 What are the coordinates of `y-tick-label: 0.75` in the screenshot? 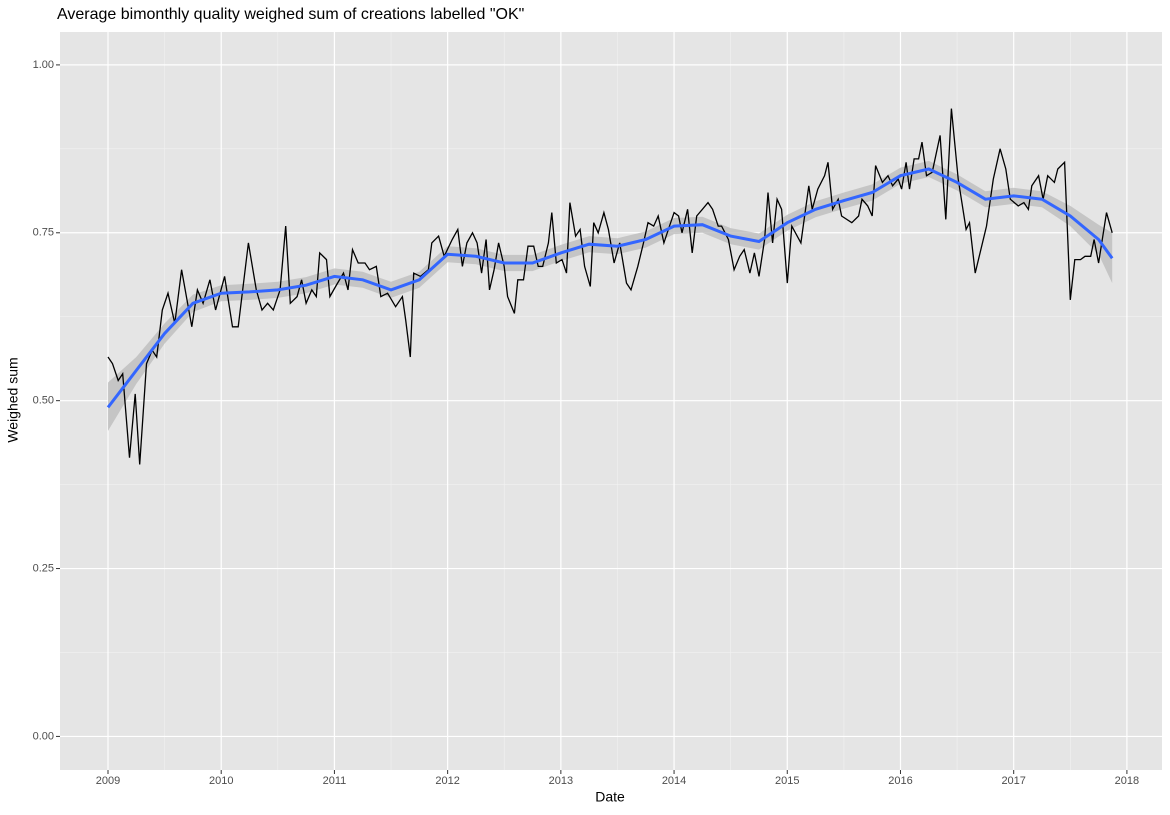 It's located at (43, 233).